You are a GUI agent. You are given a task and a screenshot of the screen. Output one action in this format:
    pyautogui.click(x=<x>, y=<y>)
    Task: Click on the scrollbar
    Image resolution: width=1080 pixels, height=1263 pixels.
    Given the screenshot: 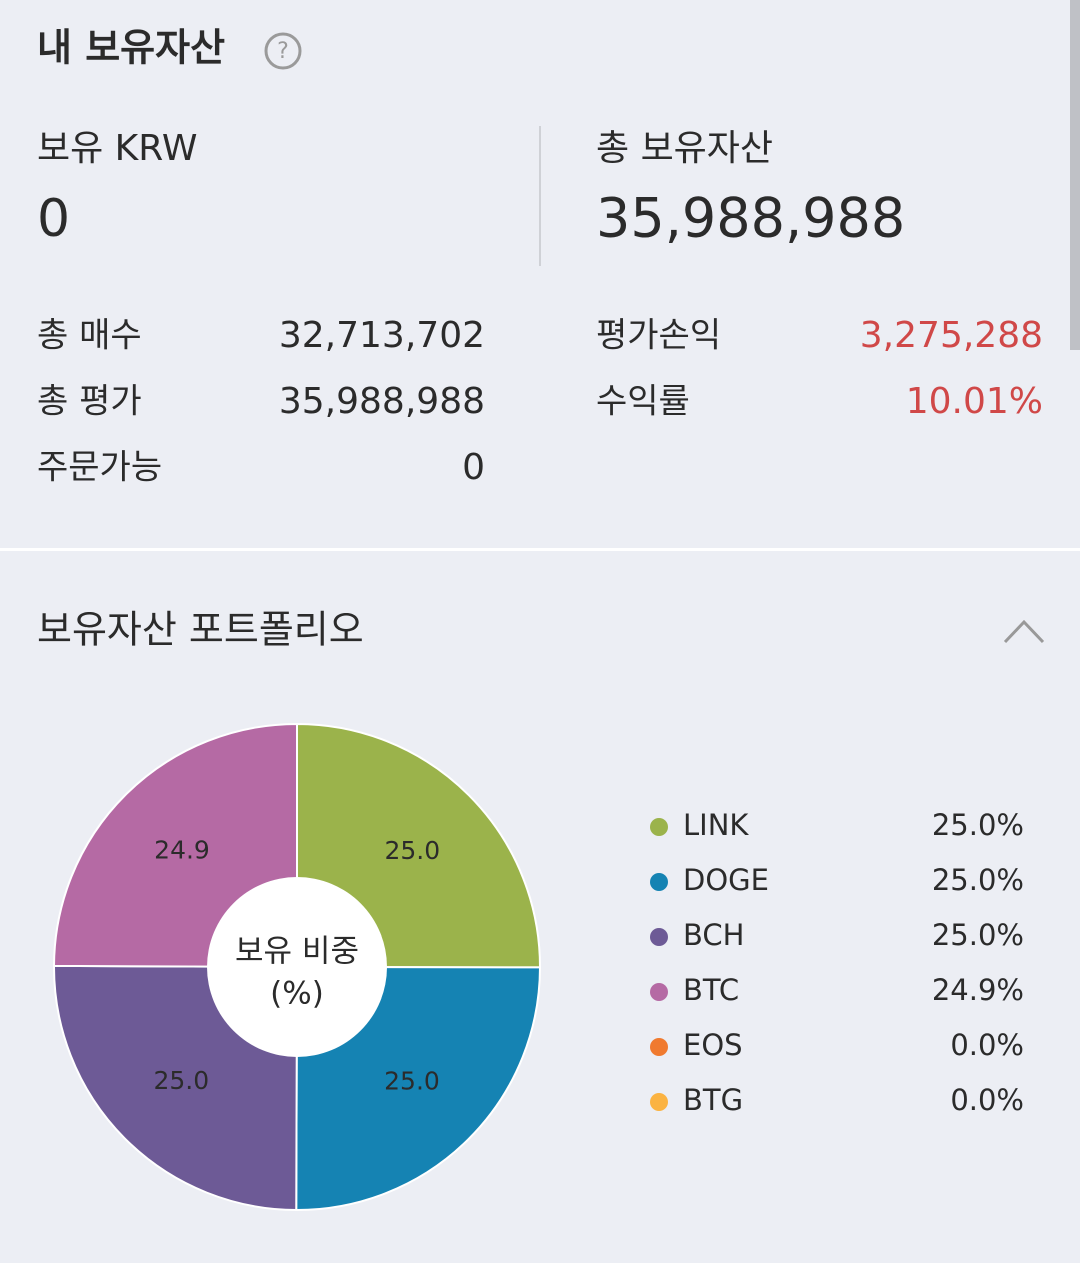 What is the action you would take?
    pyautogui.click(x=1075, y=175)
    